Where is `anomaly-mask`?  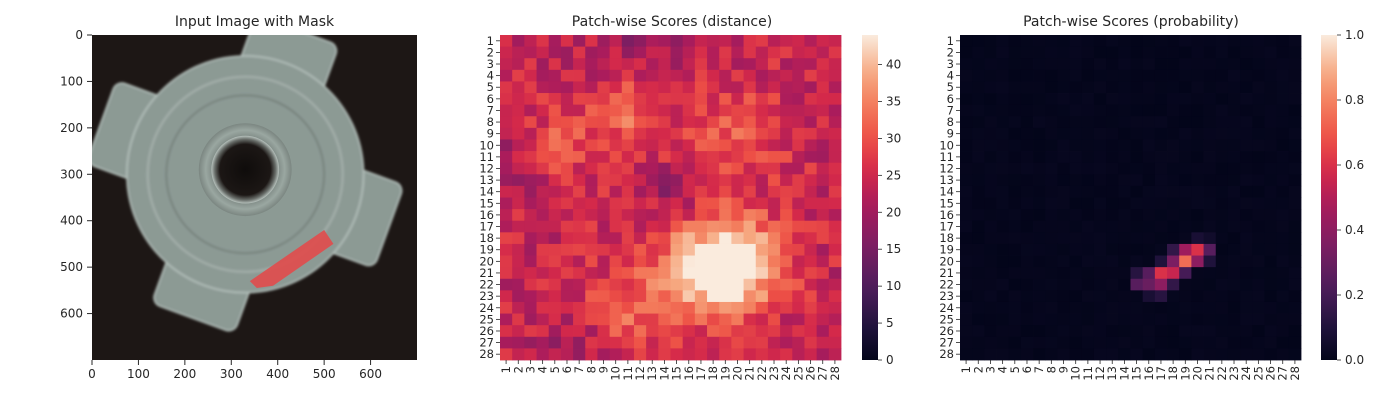 anomaly-mask is located at coordinates (291, 259).